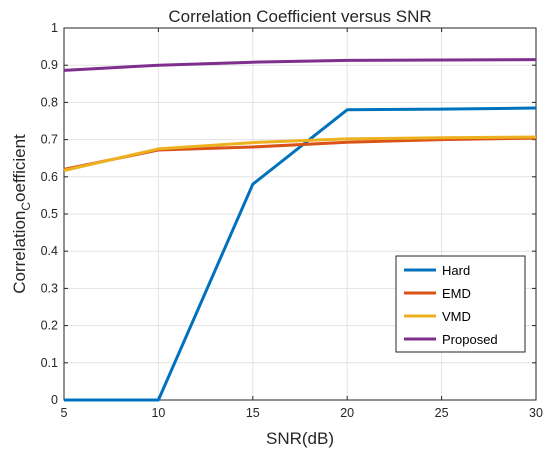  What do you see at coordinates (347, 413) in the screenshot?
I see `x-tick-label: 20` at bounding box center [347, 413].